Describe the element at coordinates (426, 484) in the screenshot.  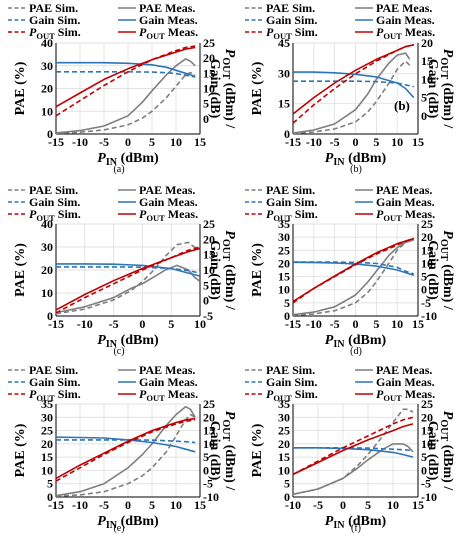
I see `y-right-tick-label: -5` at that location.